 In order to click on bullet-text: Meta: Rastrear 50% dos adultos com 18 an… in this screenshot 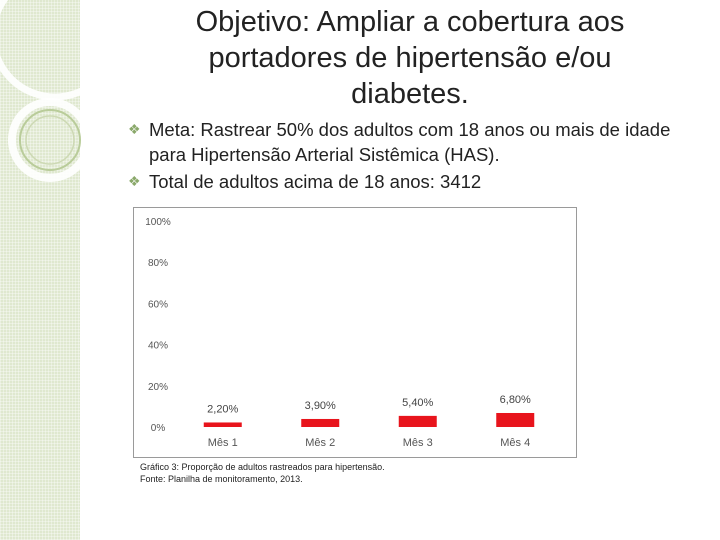, I will do `click(410, 142)`.